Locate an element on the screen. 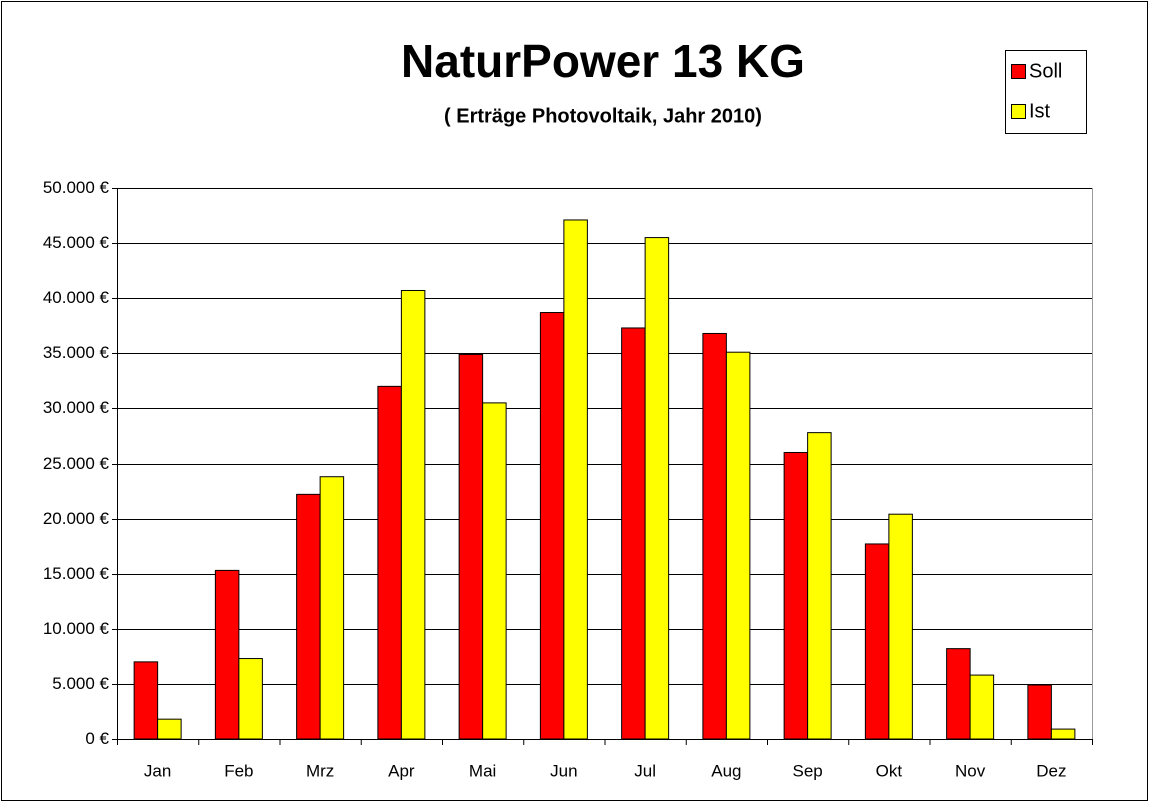  y-tick-label: 5.000 € is located at coordinates (80, 683).